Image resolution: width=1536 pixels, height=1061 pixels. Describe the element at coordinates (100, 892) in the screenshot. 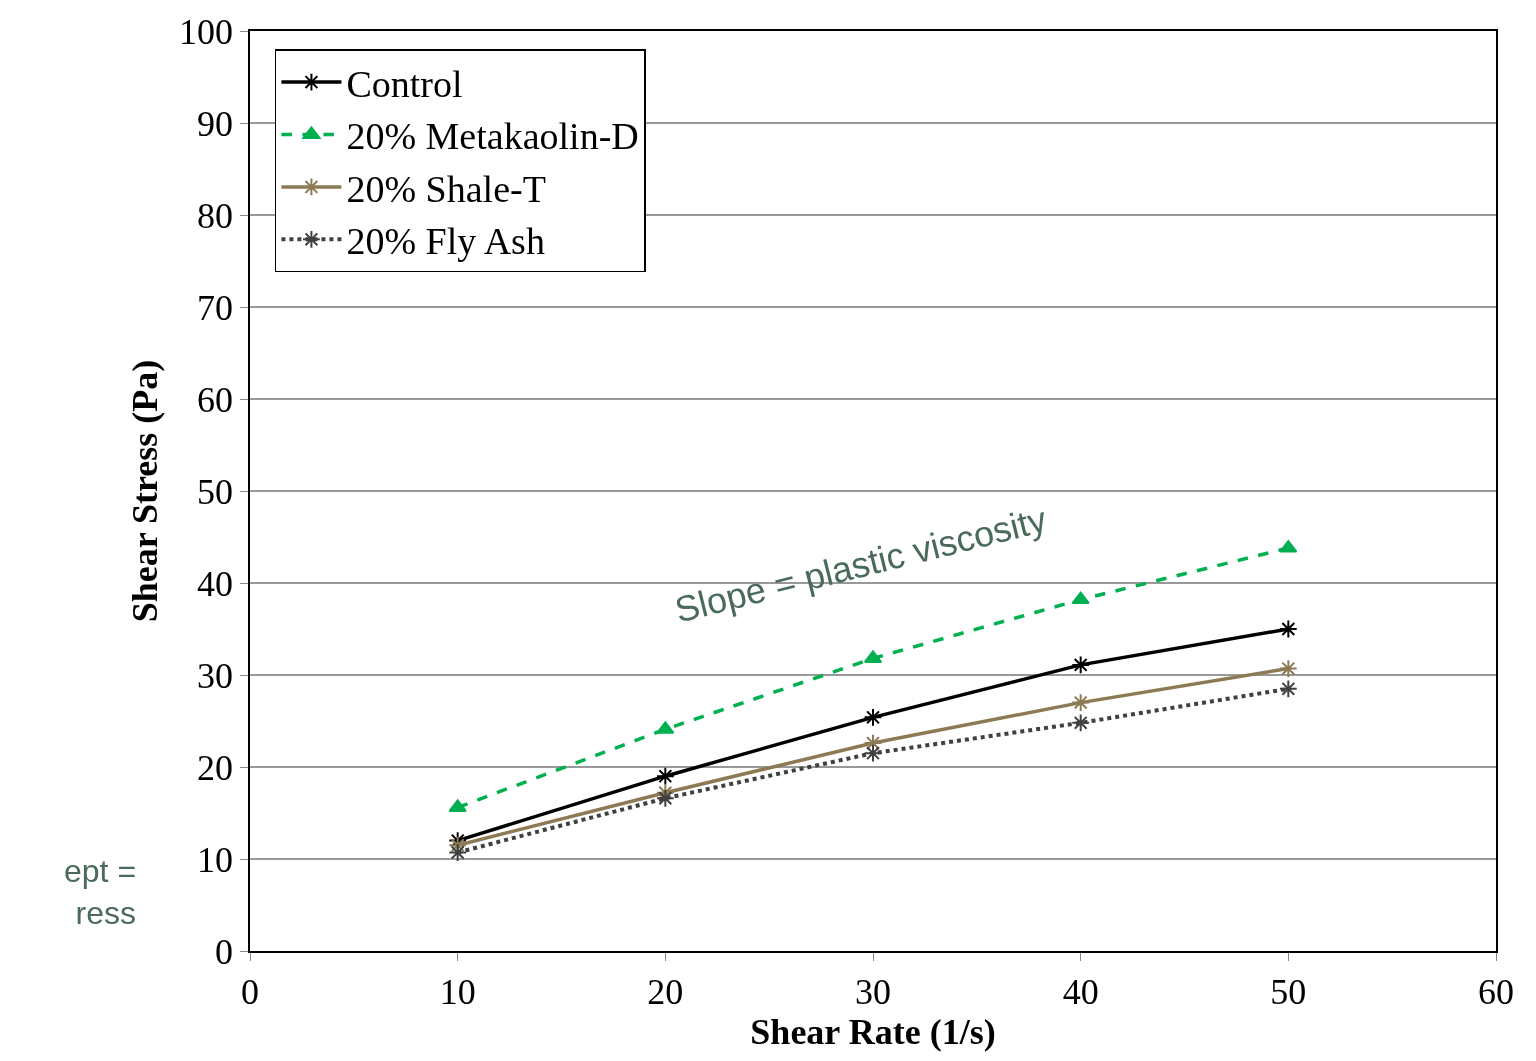

I see `text: ept = ress` at that location.